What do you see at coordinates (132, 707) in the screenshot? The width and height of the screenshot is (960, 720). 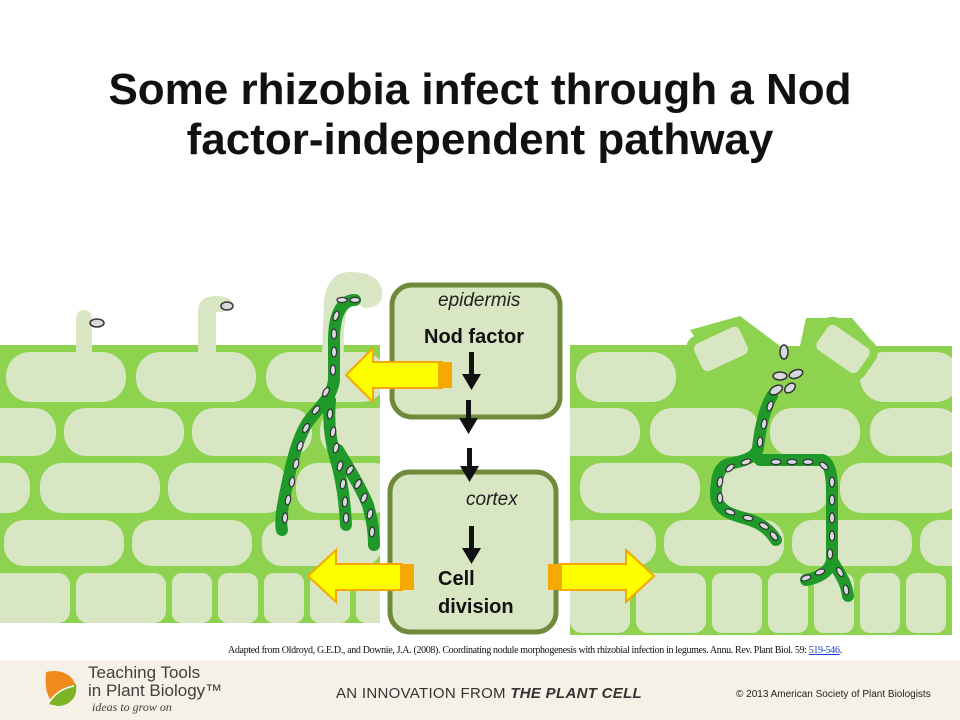 I see `logo-tagline: ideas to grow on` at bounding box center [132, 707].